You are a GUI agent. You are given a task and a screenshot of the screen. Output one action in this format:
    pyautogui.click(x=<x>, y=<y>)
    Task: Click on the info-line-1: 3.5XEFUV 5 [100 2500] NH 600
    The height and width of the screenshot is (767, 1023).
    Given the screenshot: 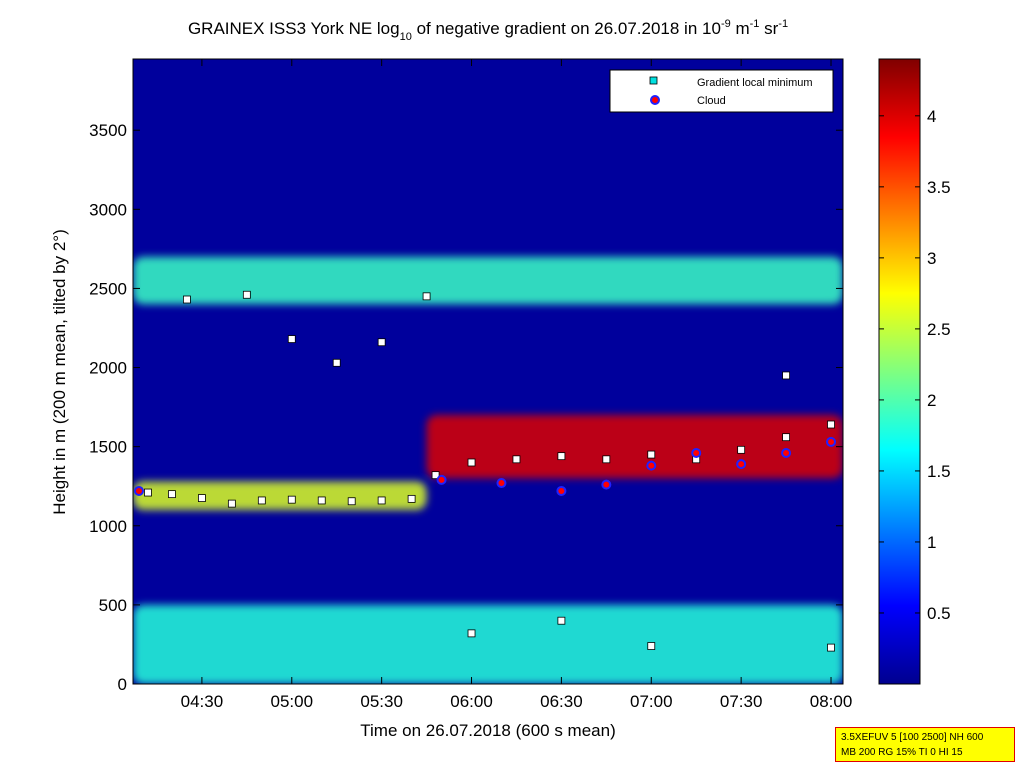 What is the action you would take?
    pyautogui.click(x=912, y=737)
    